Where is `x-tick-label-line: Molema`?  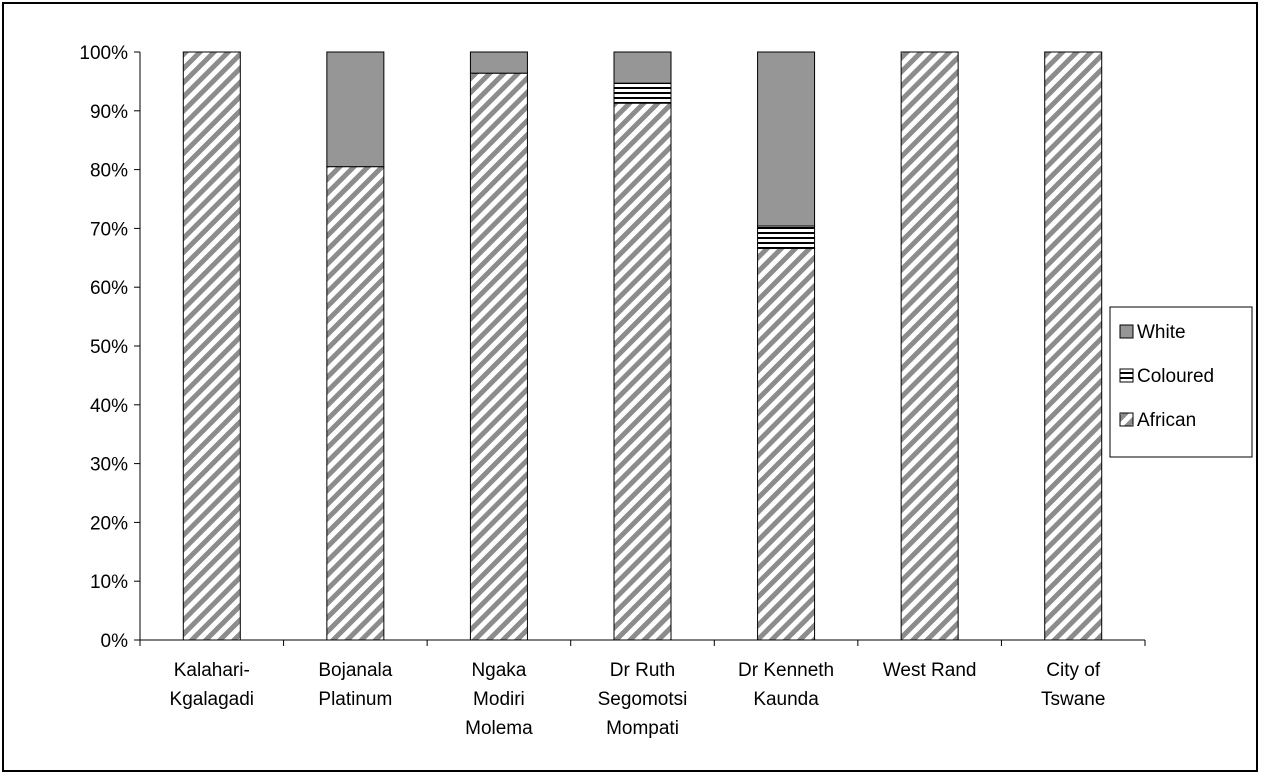
x-tick-label-line: Molema is located at coordinates (499, 728).